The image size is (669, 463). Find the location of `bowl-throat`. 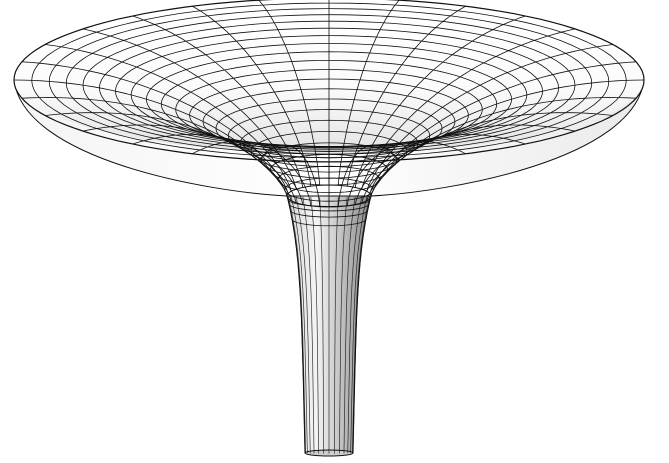

bowl-throat is located at coordinates (329, 196).